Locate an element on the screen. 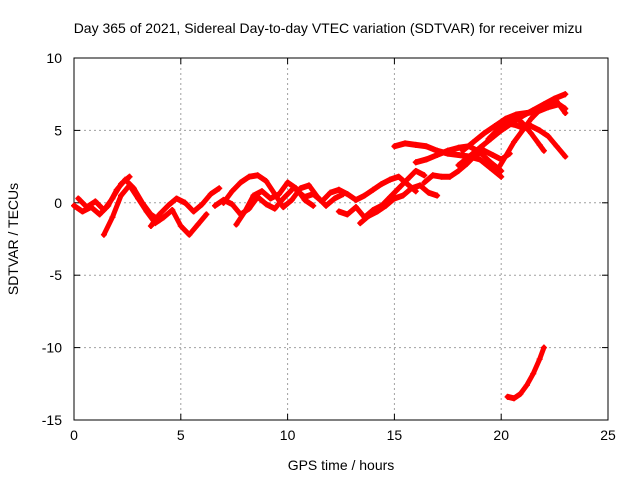  y-tick-label: 10 is located at coordinates (54, 58).